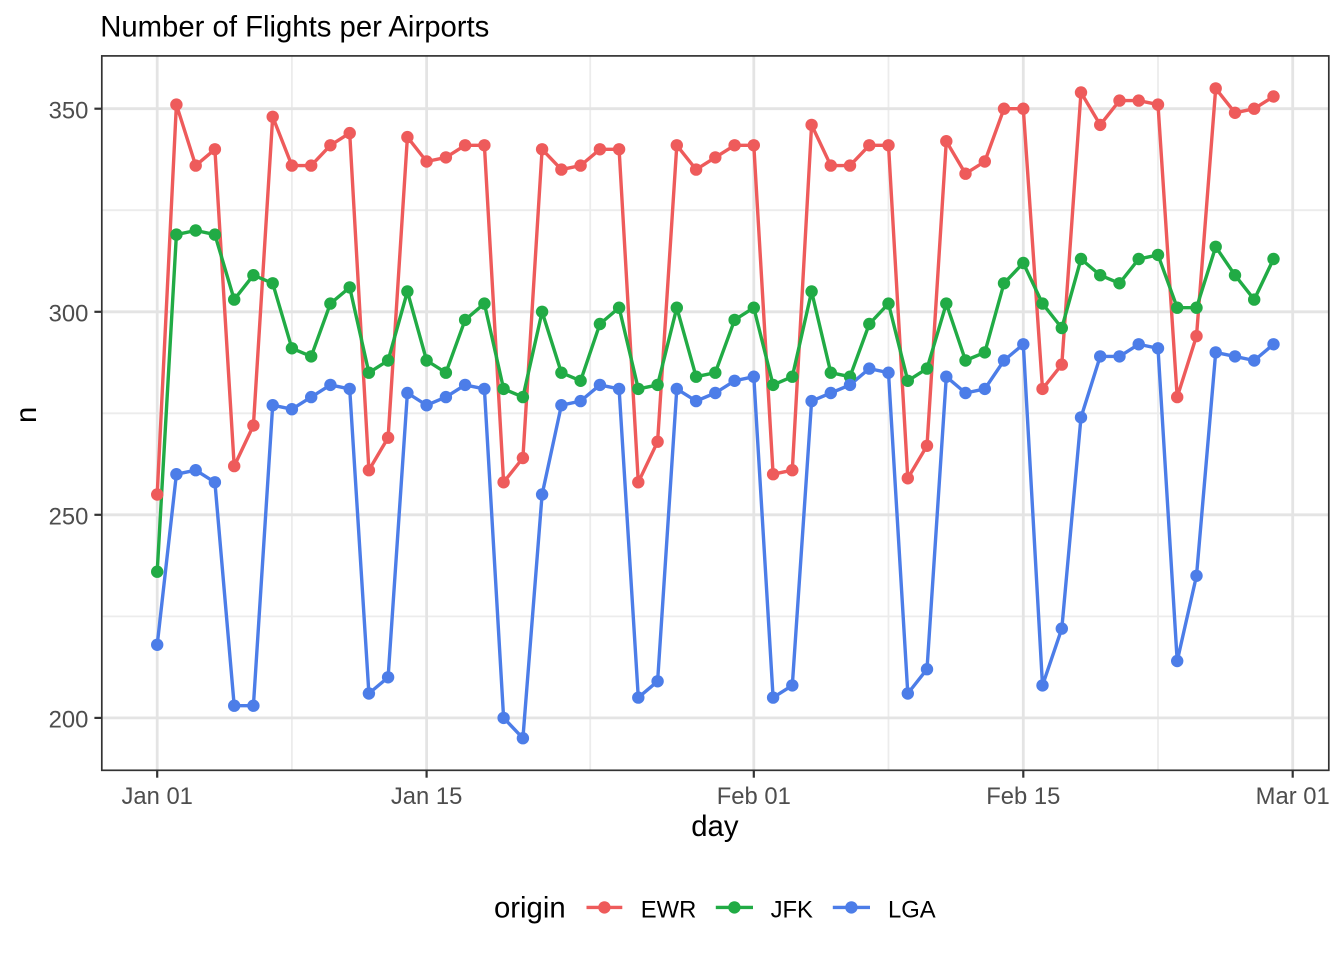 This screenshot has height=965, width=1344. Describe the element at coordinates (426, 796) in the screenshot. I see `svg-text: Jan 15` at that location.